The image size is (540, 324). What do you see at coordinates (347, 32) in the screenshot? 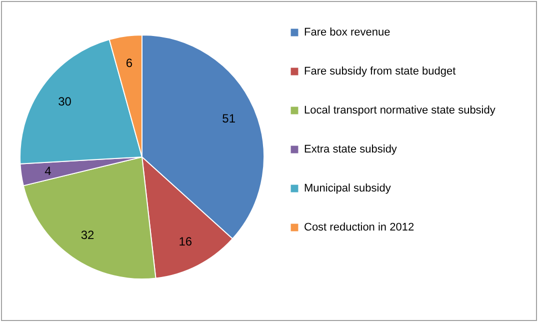
I see `legend-label: Fare box revenue` at bounding box center [347, 32].